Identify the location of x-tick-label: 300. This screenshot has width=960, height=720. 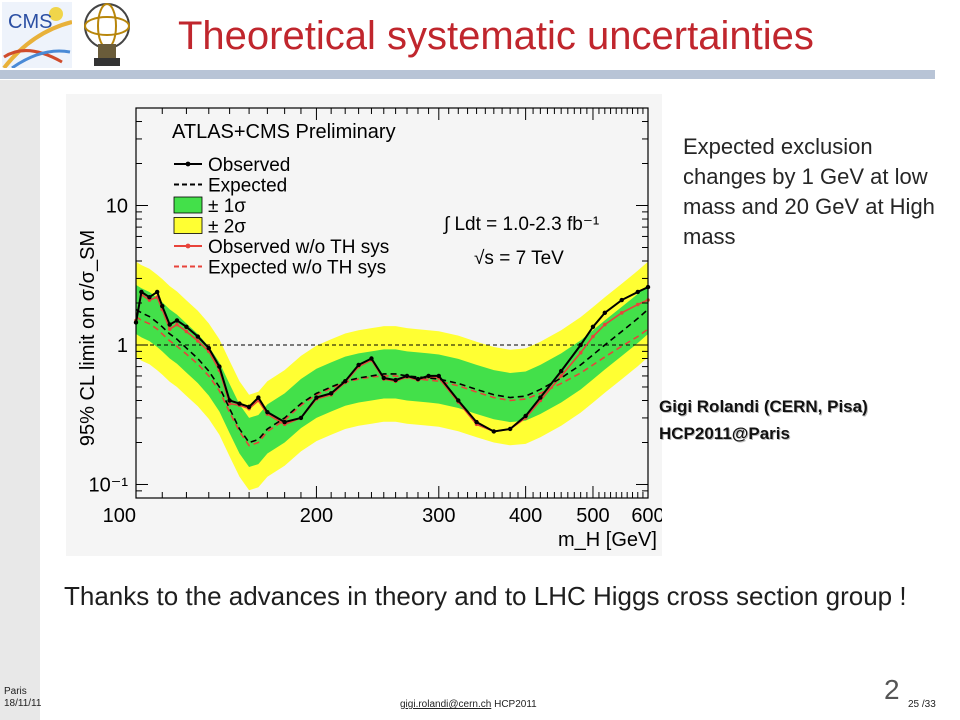
(438, 516).